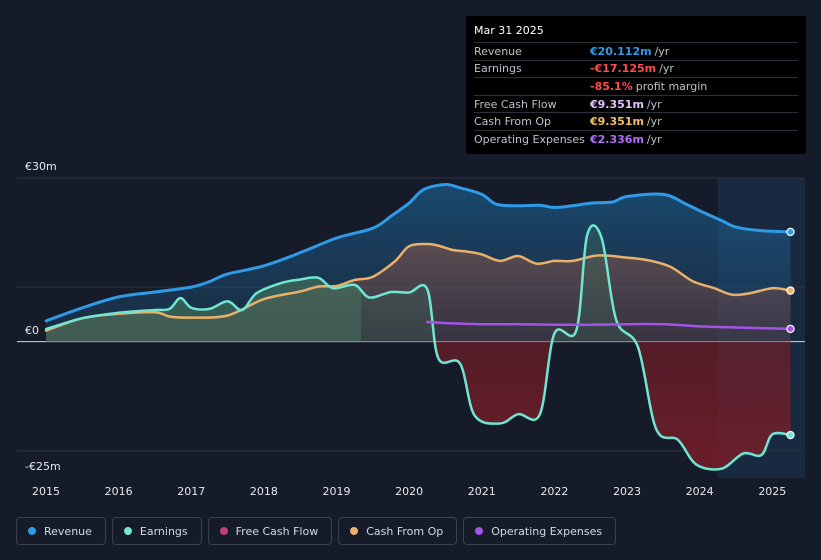 The image size is (821, 560). Describe the element at coordinates (513, 122) in the screenshot. I see `tooltip-row-label: Cash From Op` at that location.